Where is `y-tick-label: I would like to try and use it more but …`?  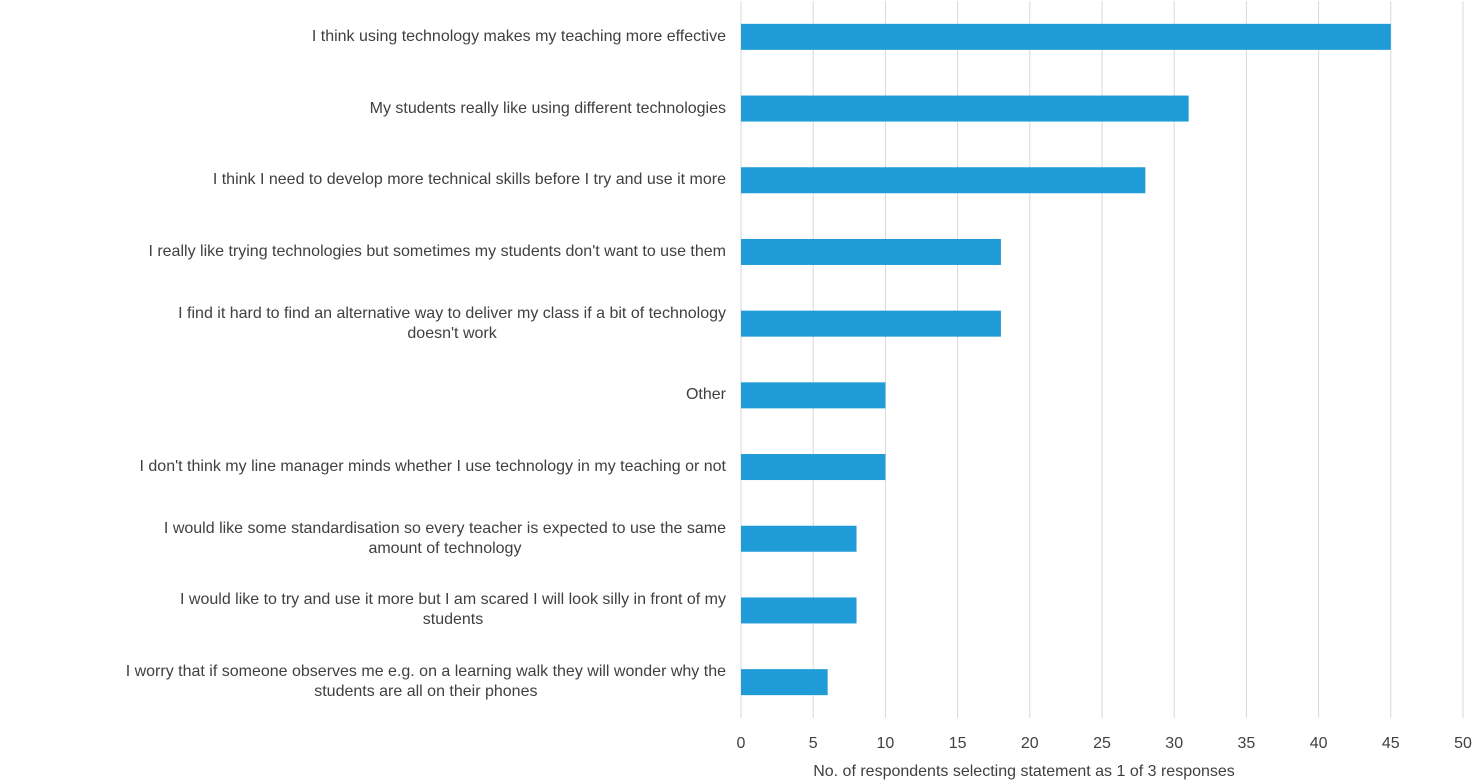
y-tick-label: I would like to try and use it more but … is located at coordinates (453, 610).